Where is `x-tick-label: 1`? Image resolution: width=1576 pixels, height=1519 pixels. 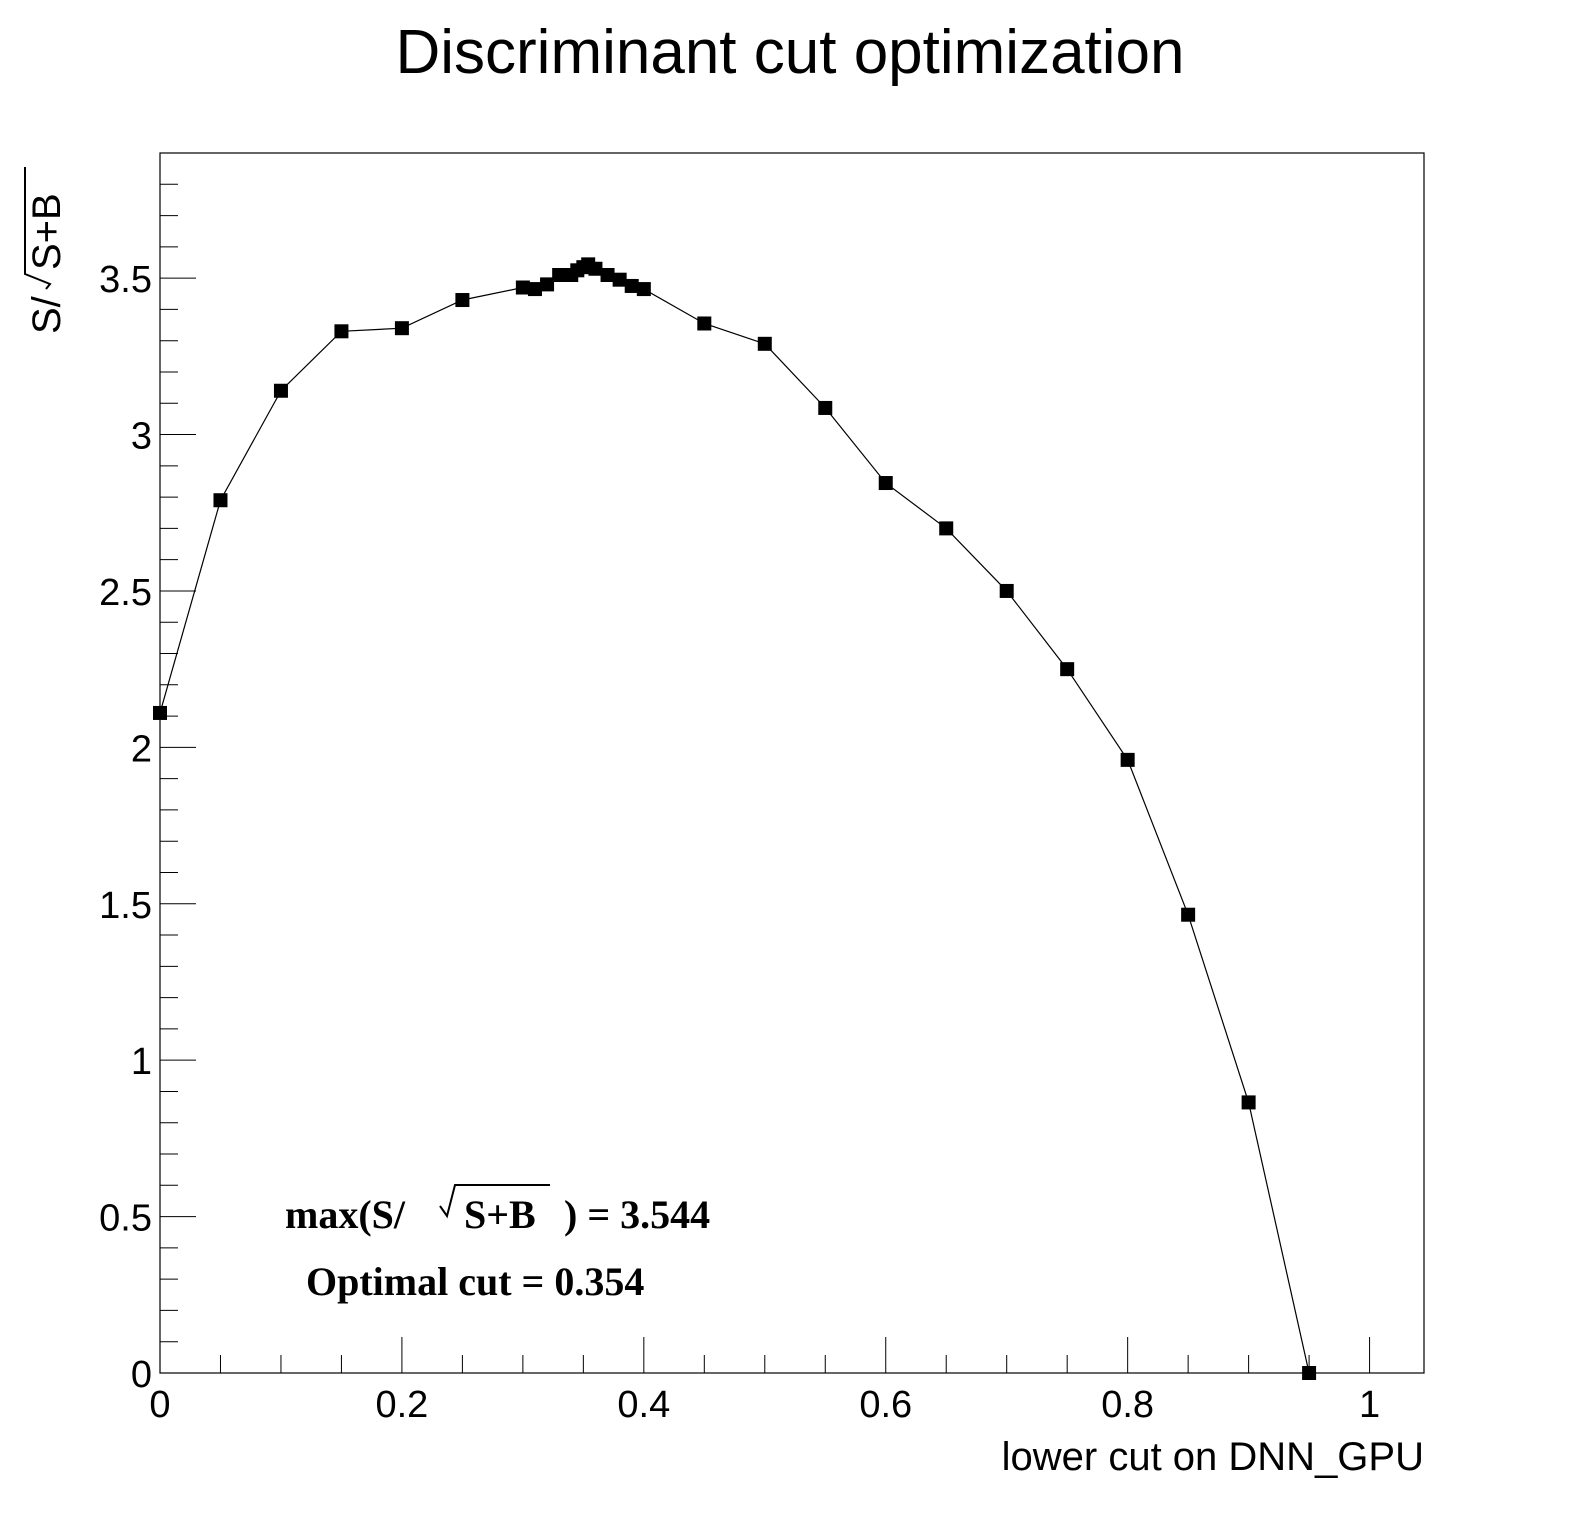 x-tick-label: 1 is located at coordinates (1369, 1405).